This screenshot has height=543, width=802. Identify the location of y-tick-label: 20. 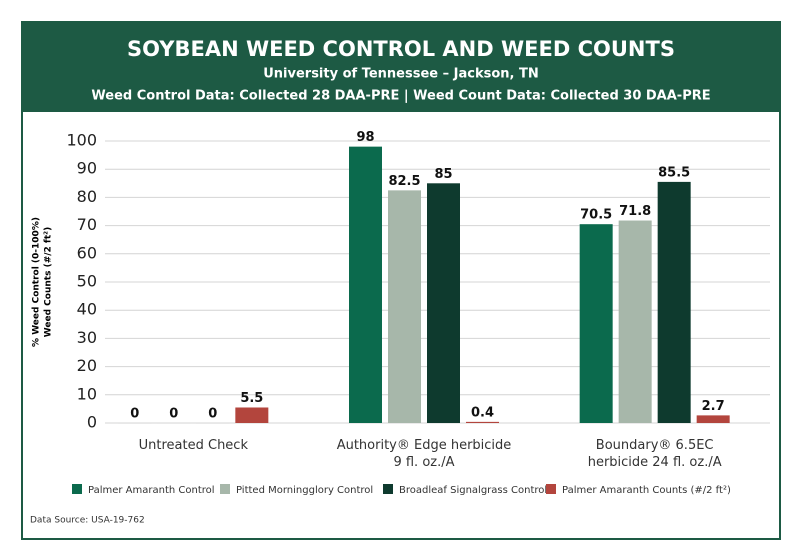
(87, 365).